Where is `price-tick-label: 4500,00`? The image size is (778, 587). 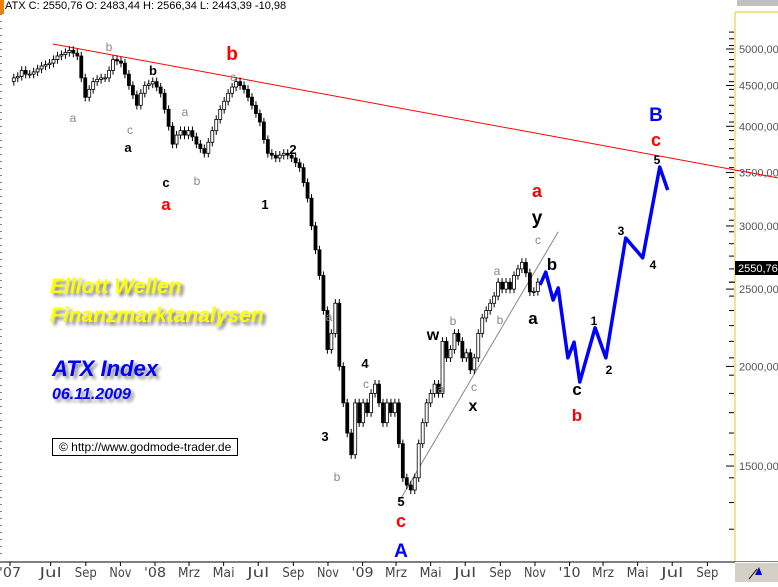 price-tick-label: 4500,00 is located at coordinates (758, 86).